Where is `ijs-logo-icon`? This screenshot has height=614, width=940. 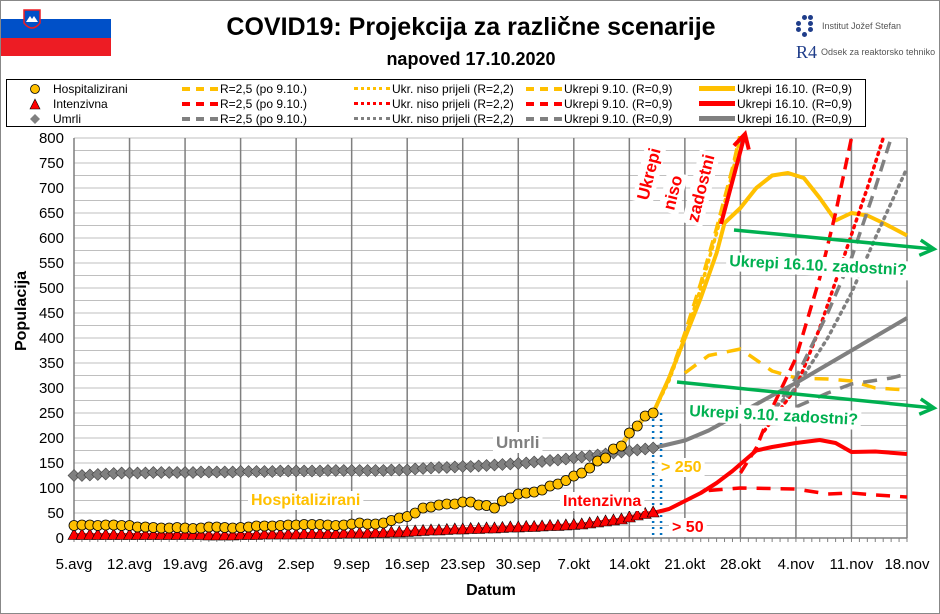 ijs-logo-icon is located at coordinates (807, 26).